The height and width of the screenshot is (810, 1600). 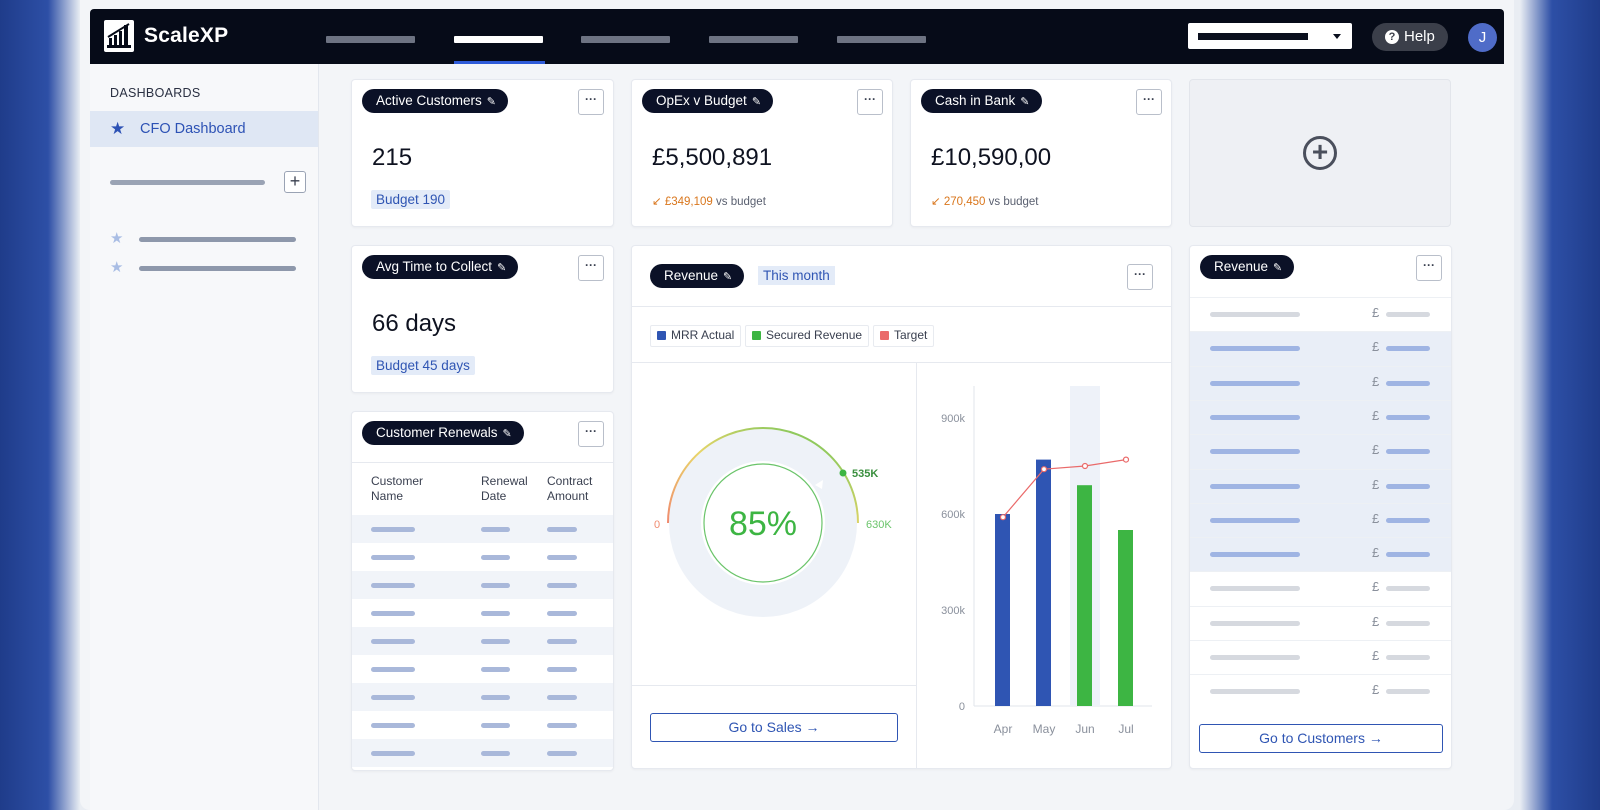 What do you see at coordinates (1044, 729) in the screenshot?
I see `x-tick-label: May` at bounding box center [1044, 729].